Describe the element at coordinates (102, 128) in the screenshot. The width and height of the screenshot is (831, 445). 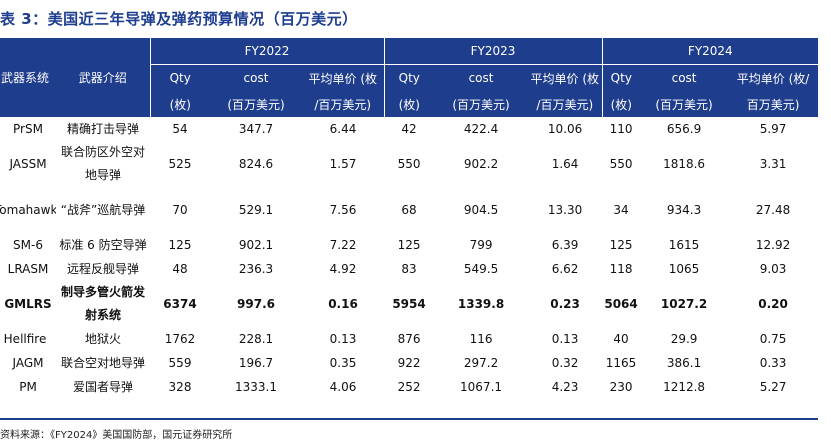
I see `weapon-intro: 精确打击导弹` at that location.